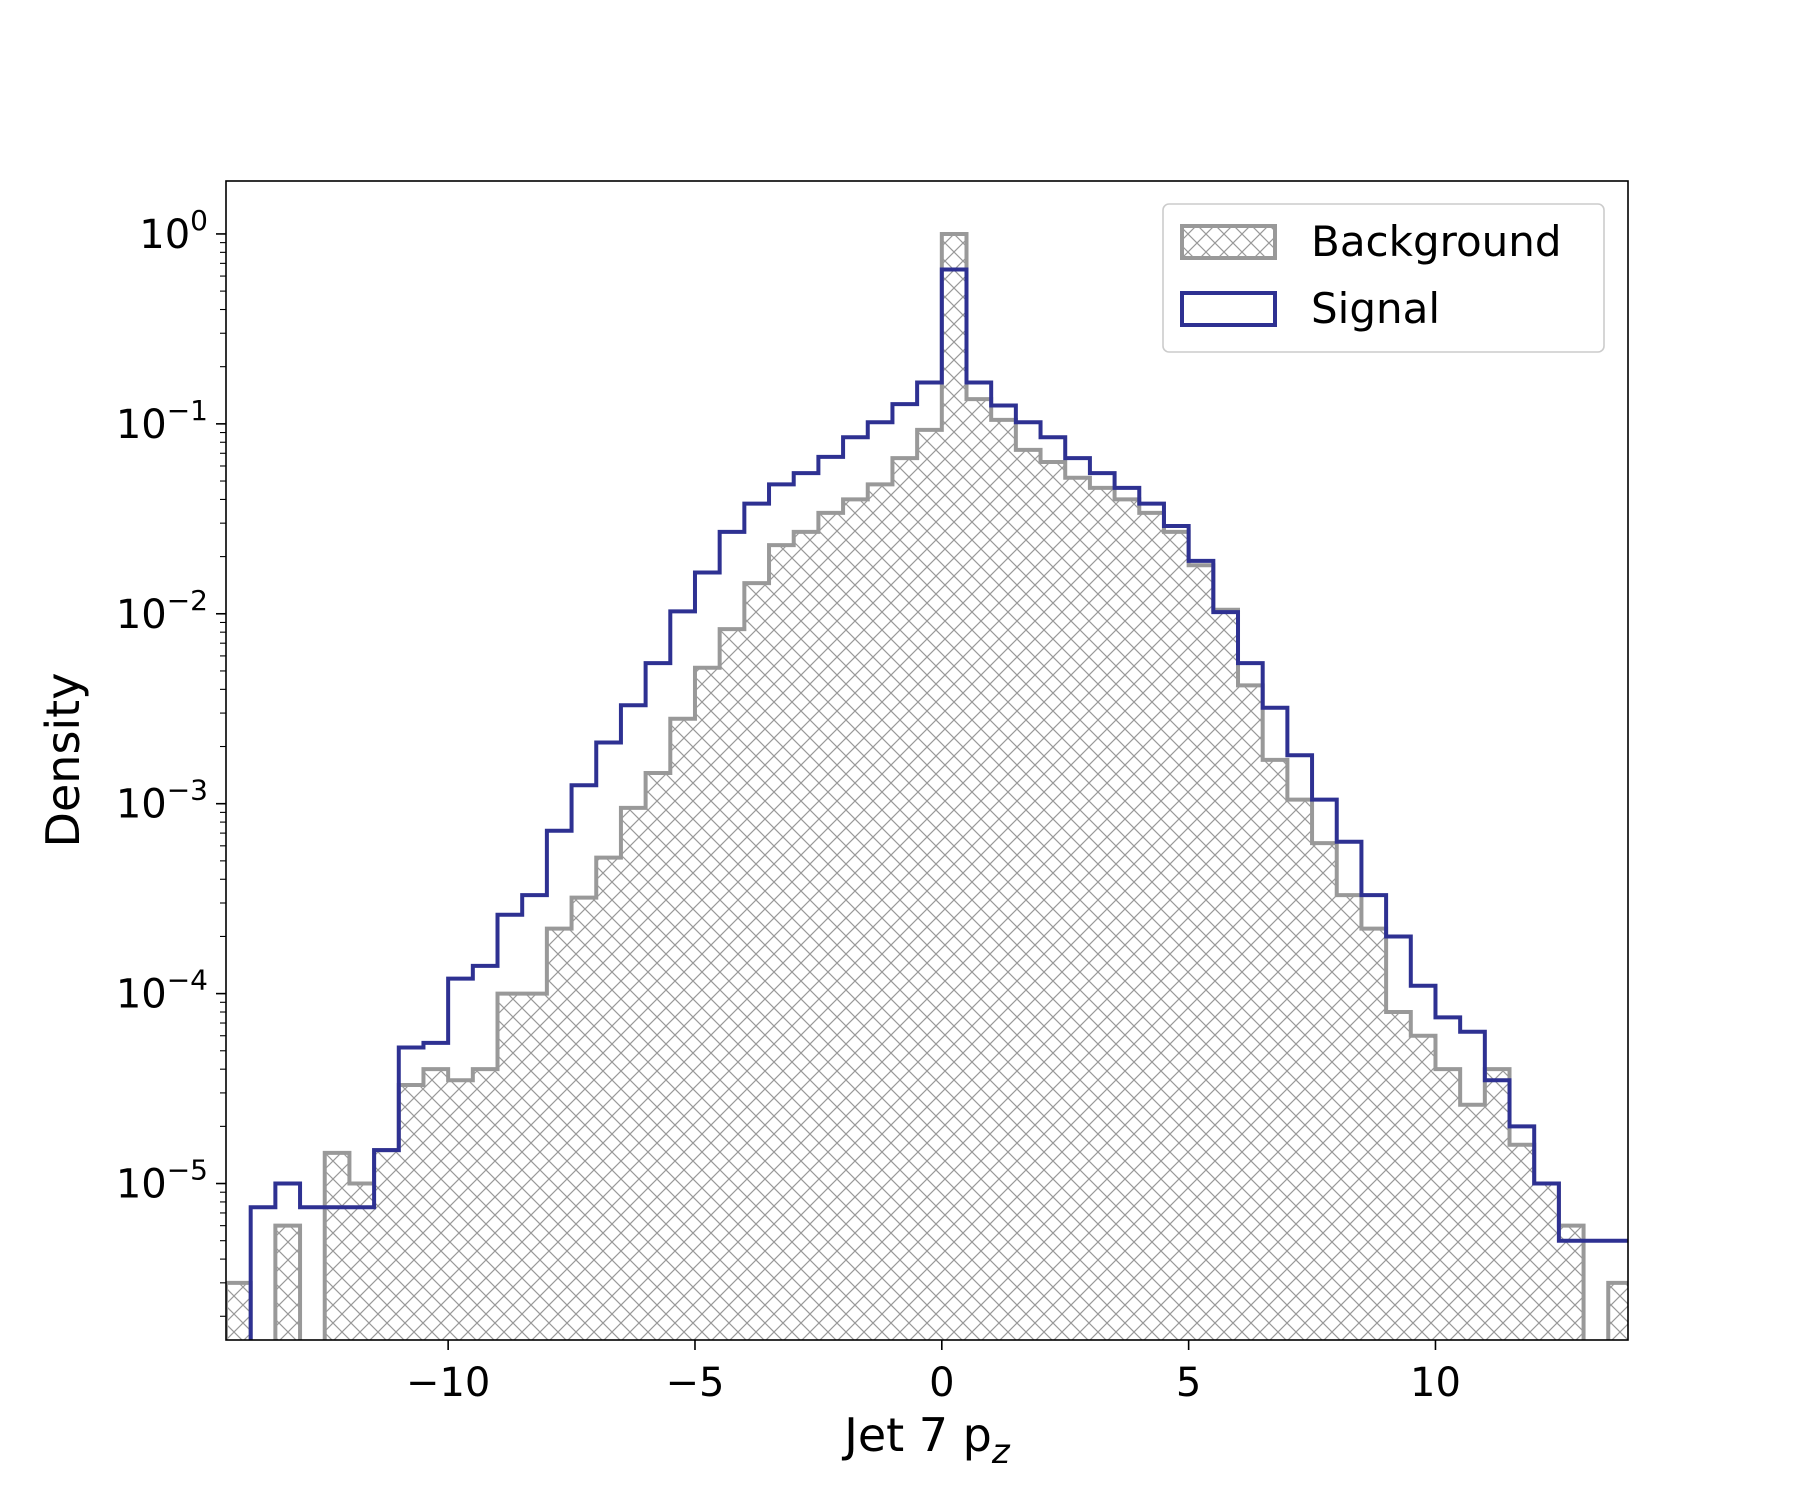  What do you see at coordinates (941, 1383) in the screenshot?
I see `x-tick-label: 0` at bounding box center [941, 1383].